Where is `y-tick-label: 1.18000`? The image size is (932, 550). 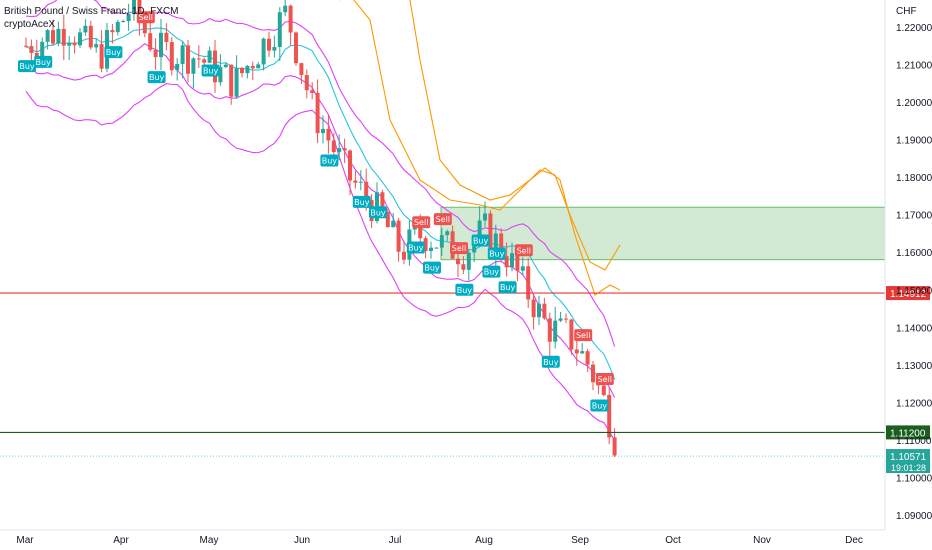
y-tick-label: 1.18000 is located at coordinates (914, 178).